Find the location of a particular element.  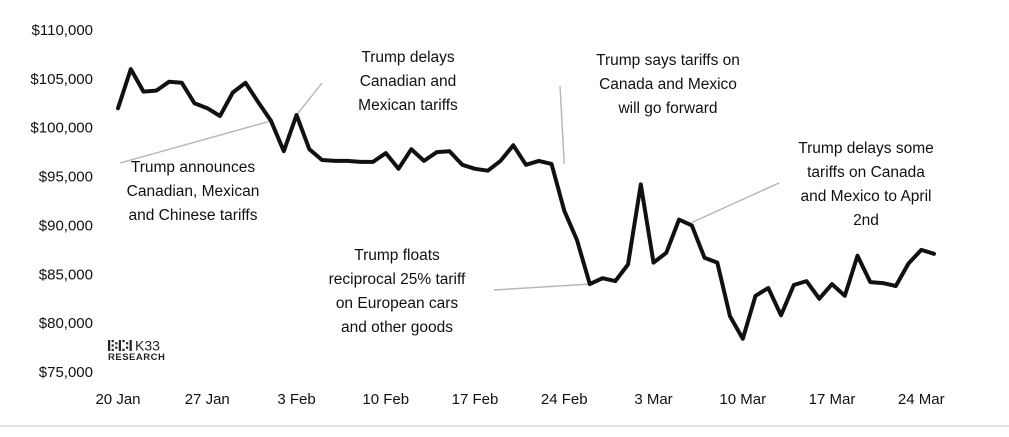

annotation-text: Trump announces is located at coordinates (193, 167).